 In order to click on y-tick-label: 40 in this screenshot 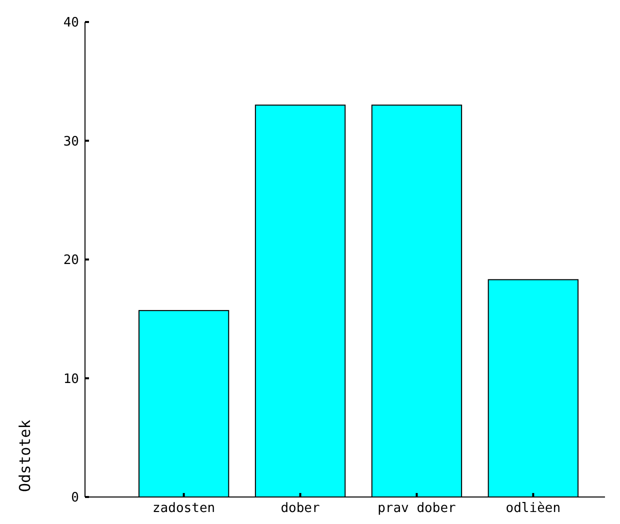, I will do `click(71, 23)`.